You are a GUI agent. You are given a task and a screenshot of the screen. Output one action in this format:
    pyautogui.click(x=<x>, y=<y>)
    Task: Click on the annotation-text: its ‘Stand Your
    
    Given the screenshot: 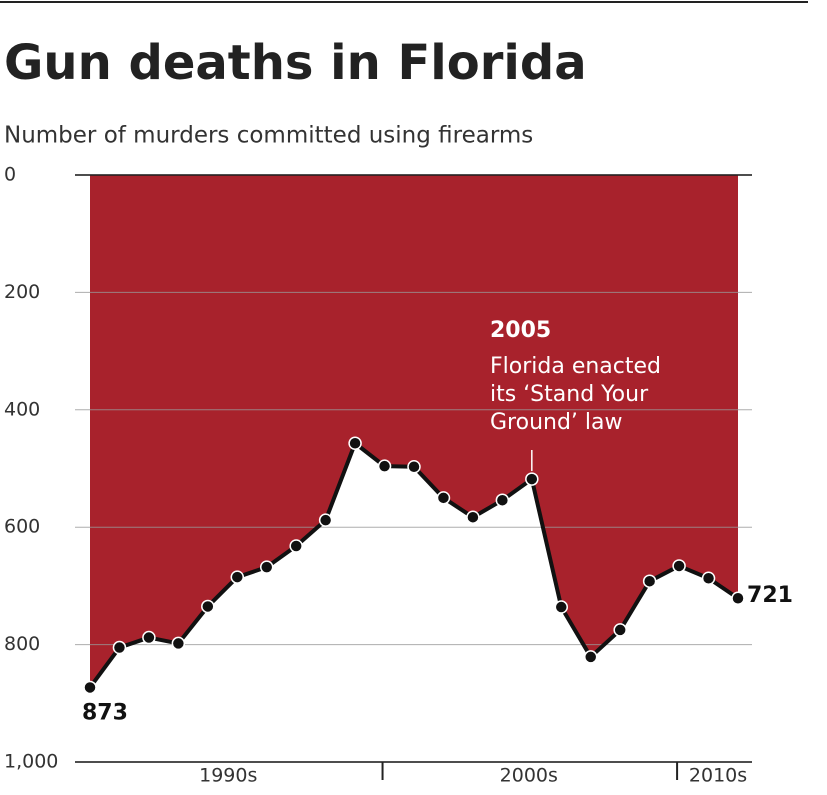 What is the action you would take?
    pyautogui.click(x=569, y=394)
    